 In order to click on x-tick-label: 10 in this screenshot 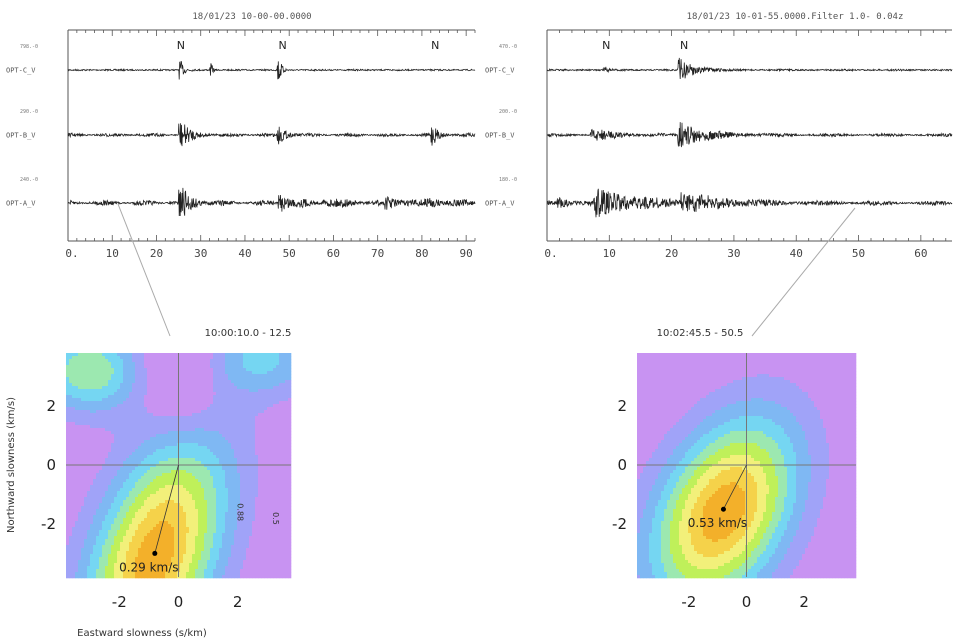, I will do `click(112, 253)`.